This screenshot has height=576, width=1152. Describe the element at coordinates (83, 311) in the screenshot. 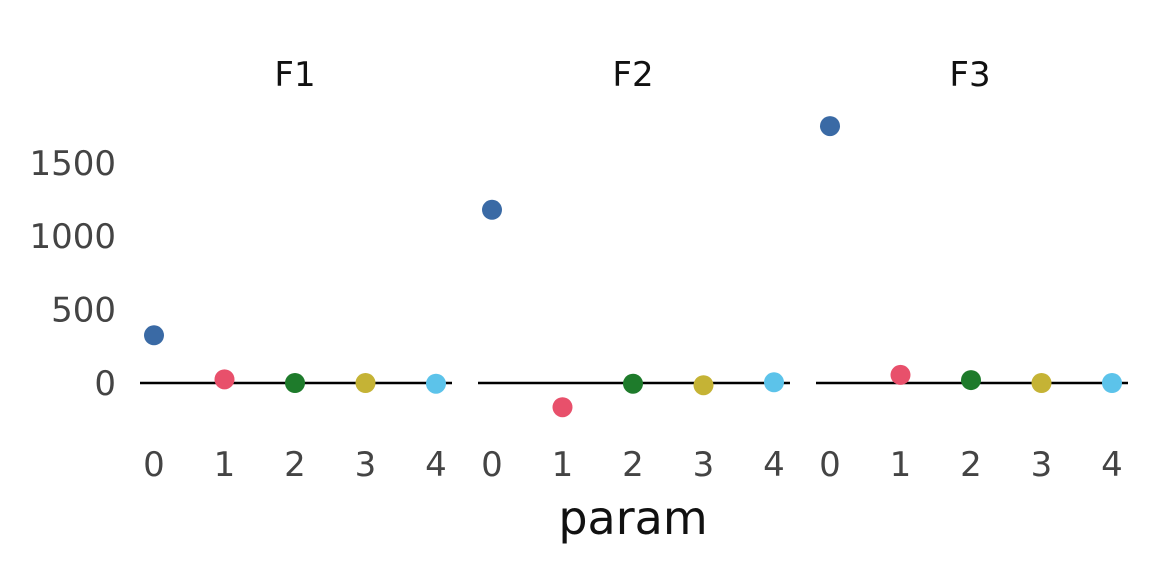

I see `y-tick-label: 500` at that location.